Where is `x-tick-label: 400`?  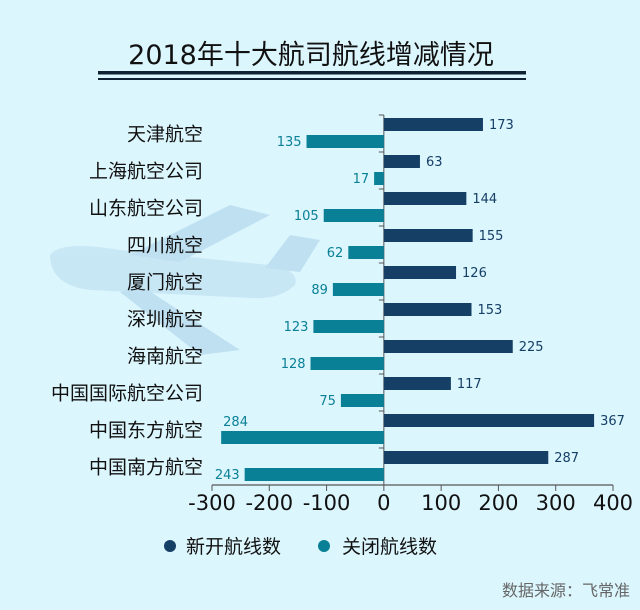 x-tick-label: 400 is located at coordinates (613, 503).